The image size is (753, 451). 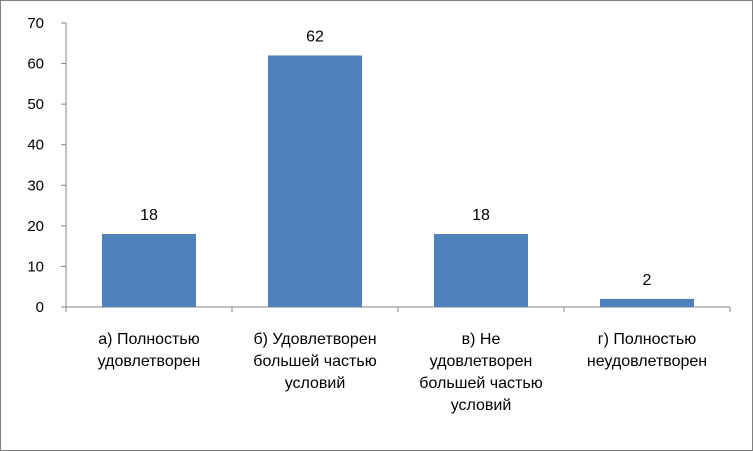 What do you see at coordinates (315, 36) in the screenshot?
I see `data-label: 62` at bounding box center [315, 36].